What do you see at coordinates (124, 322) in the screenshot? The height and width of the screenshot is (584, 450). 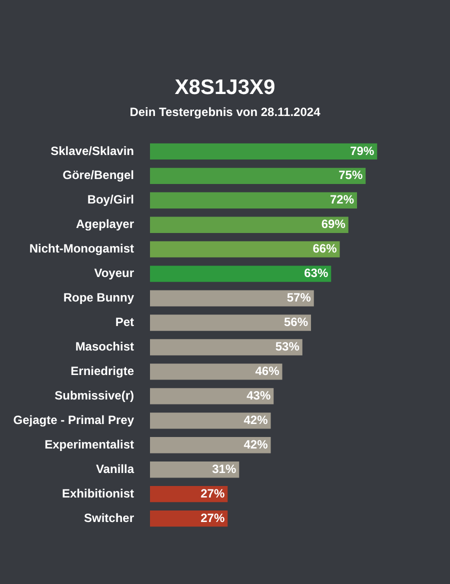 I see `y-tick-label: Pet` at bounding box center [124, 322].